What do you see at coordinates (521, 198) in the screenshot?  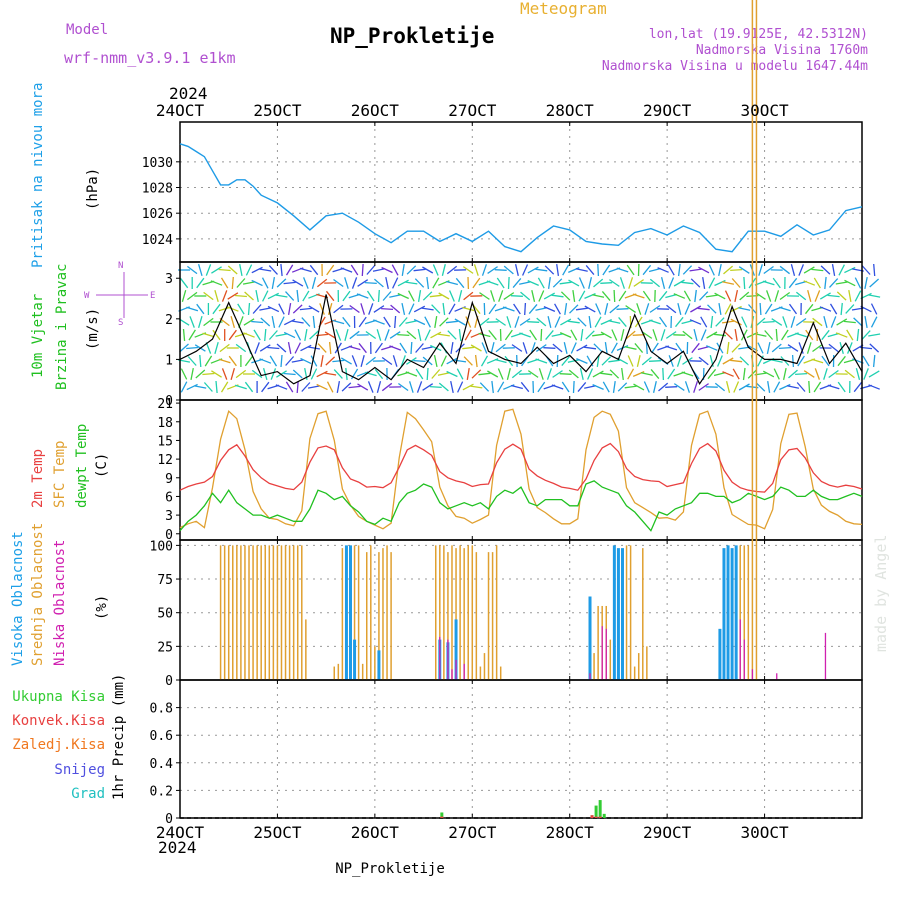 I see `pressure-line` at bounding box center [521, 198].